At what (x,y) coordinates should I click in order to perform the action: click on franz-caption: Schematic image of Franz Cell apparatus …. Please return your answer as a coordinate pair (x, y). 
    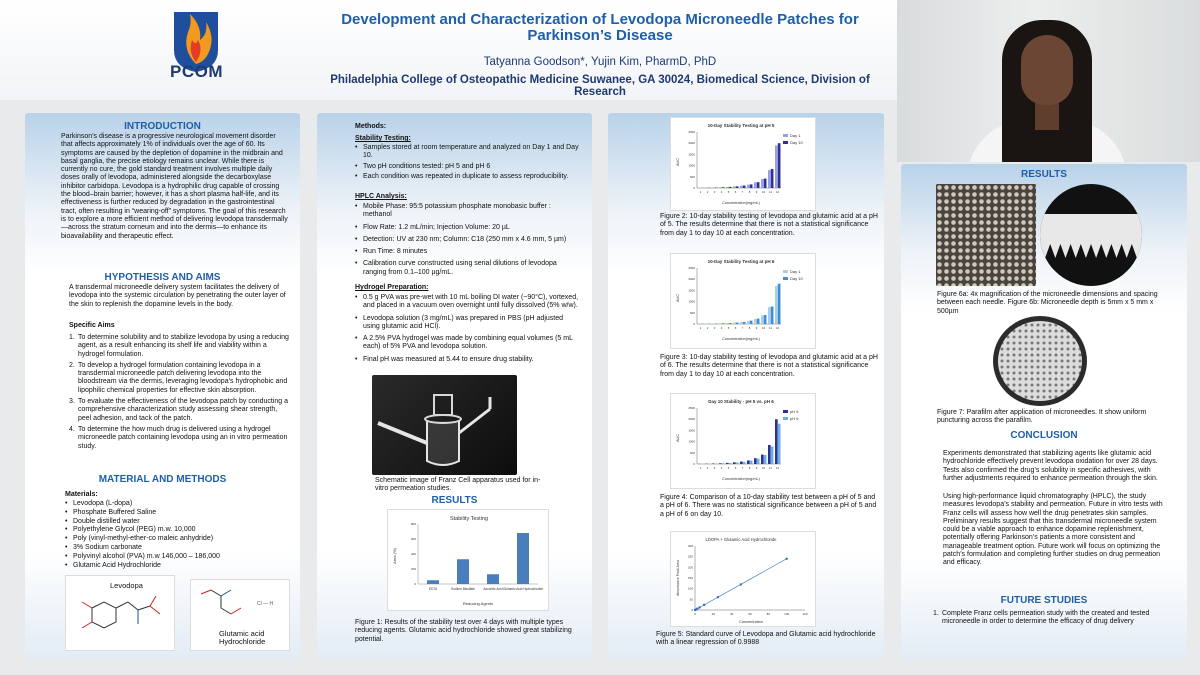
    Looking at the image, I should click on (458, 485).